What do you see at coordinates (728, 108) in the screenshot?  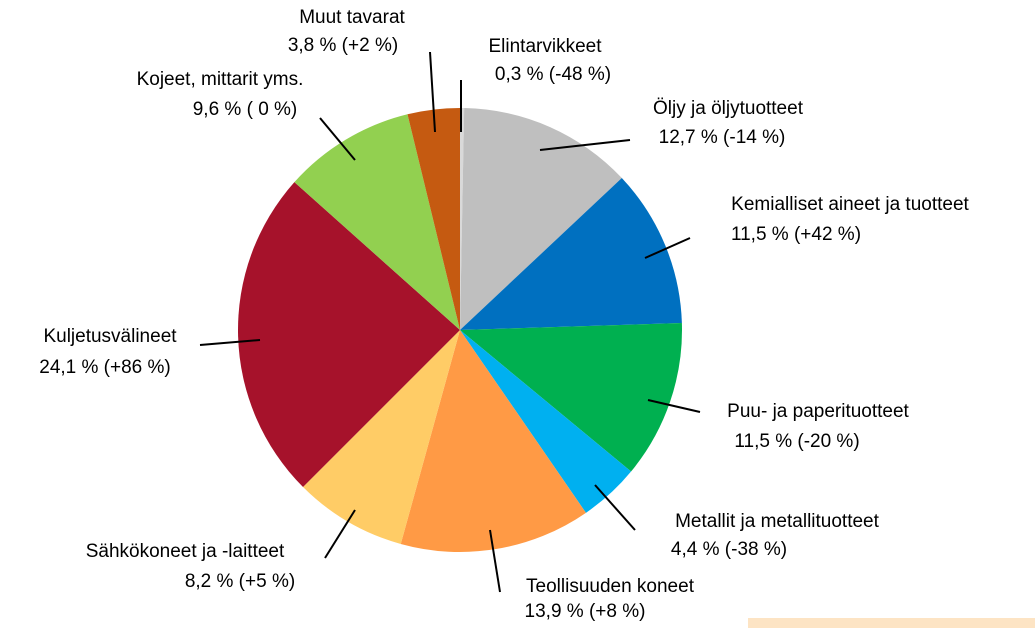 I see `slice-label: Öljy ja öljytuotteet` at bounding box center [728, 108].